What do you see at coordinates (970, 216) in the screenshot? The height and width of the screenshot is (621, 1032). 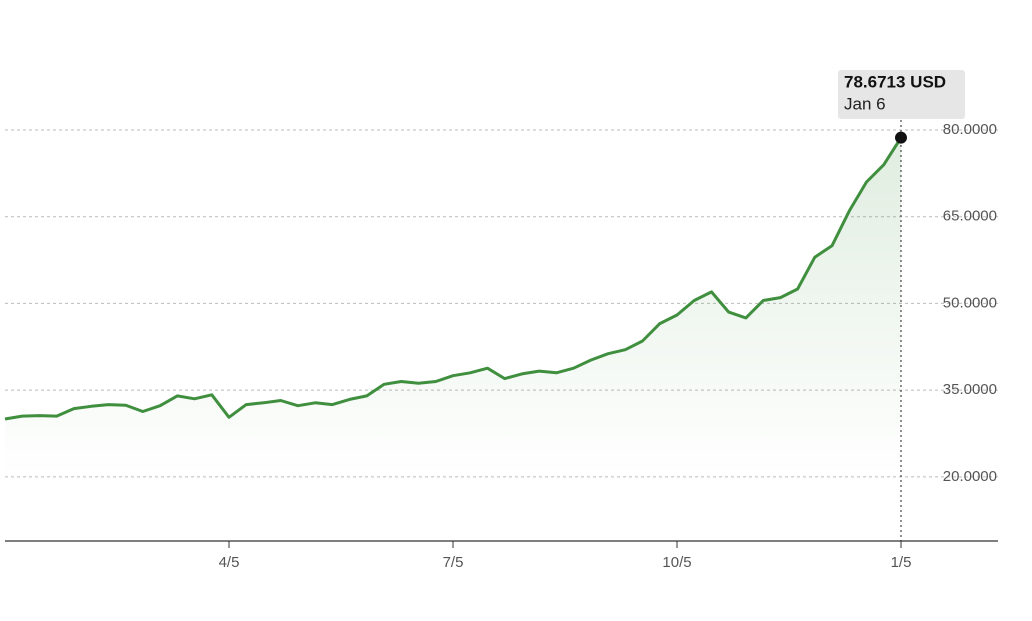 I see `y-tick-label: 65.0000` at bounding box center [970, 216].